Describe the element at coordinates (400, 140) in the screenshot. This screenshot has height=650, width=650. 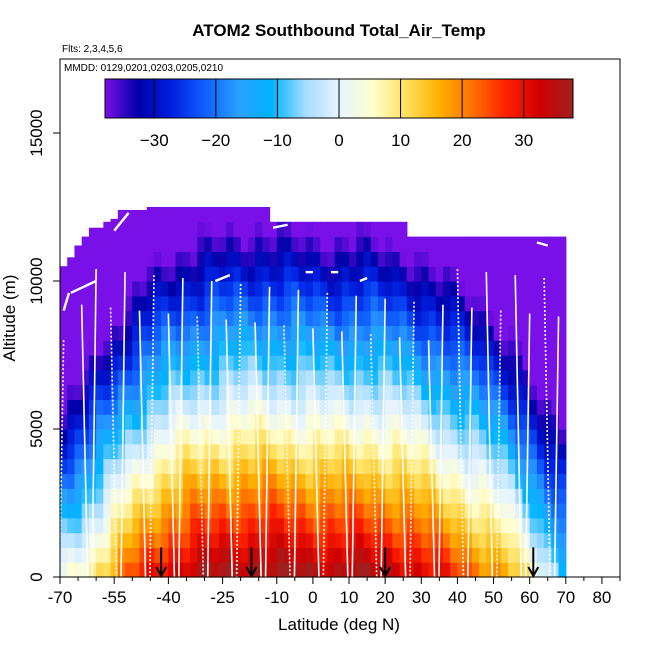
I see `colorbar-tick-label: 10` at that location.